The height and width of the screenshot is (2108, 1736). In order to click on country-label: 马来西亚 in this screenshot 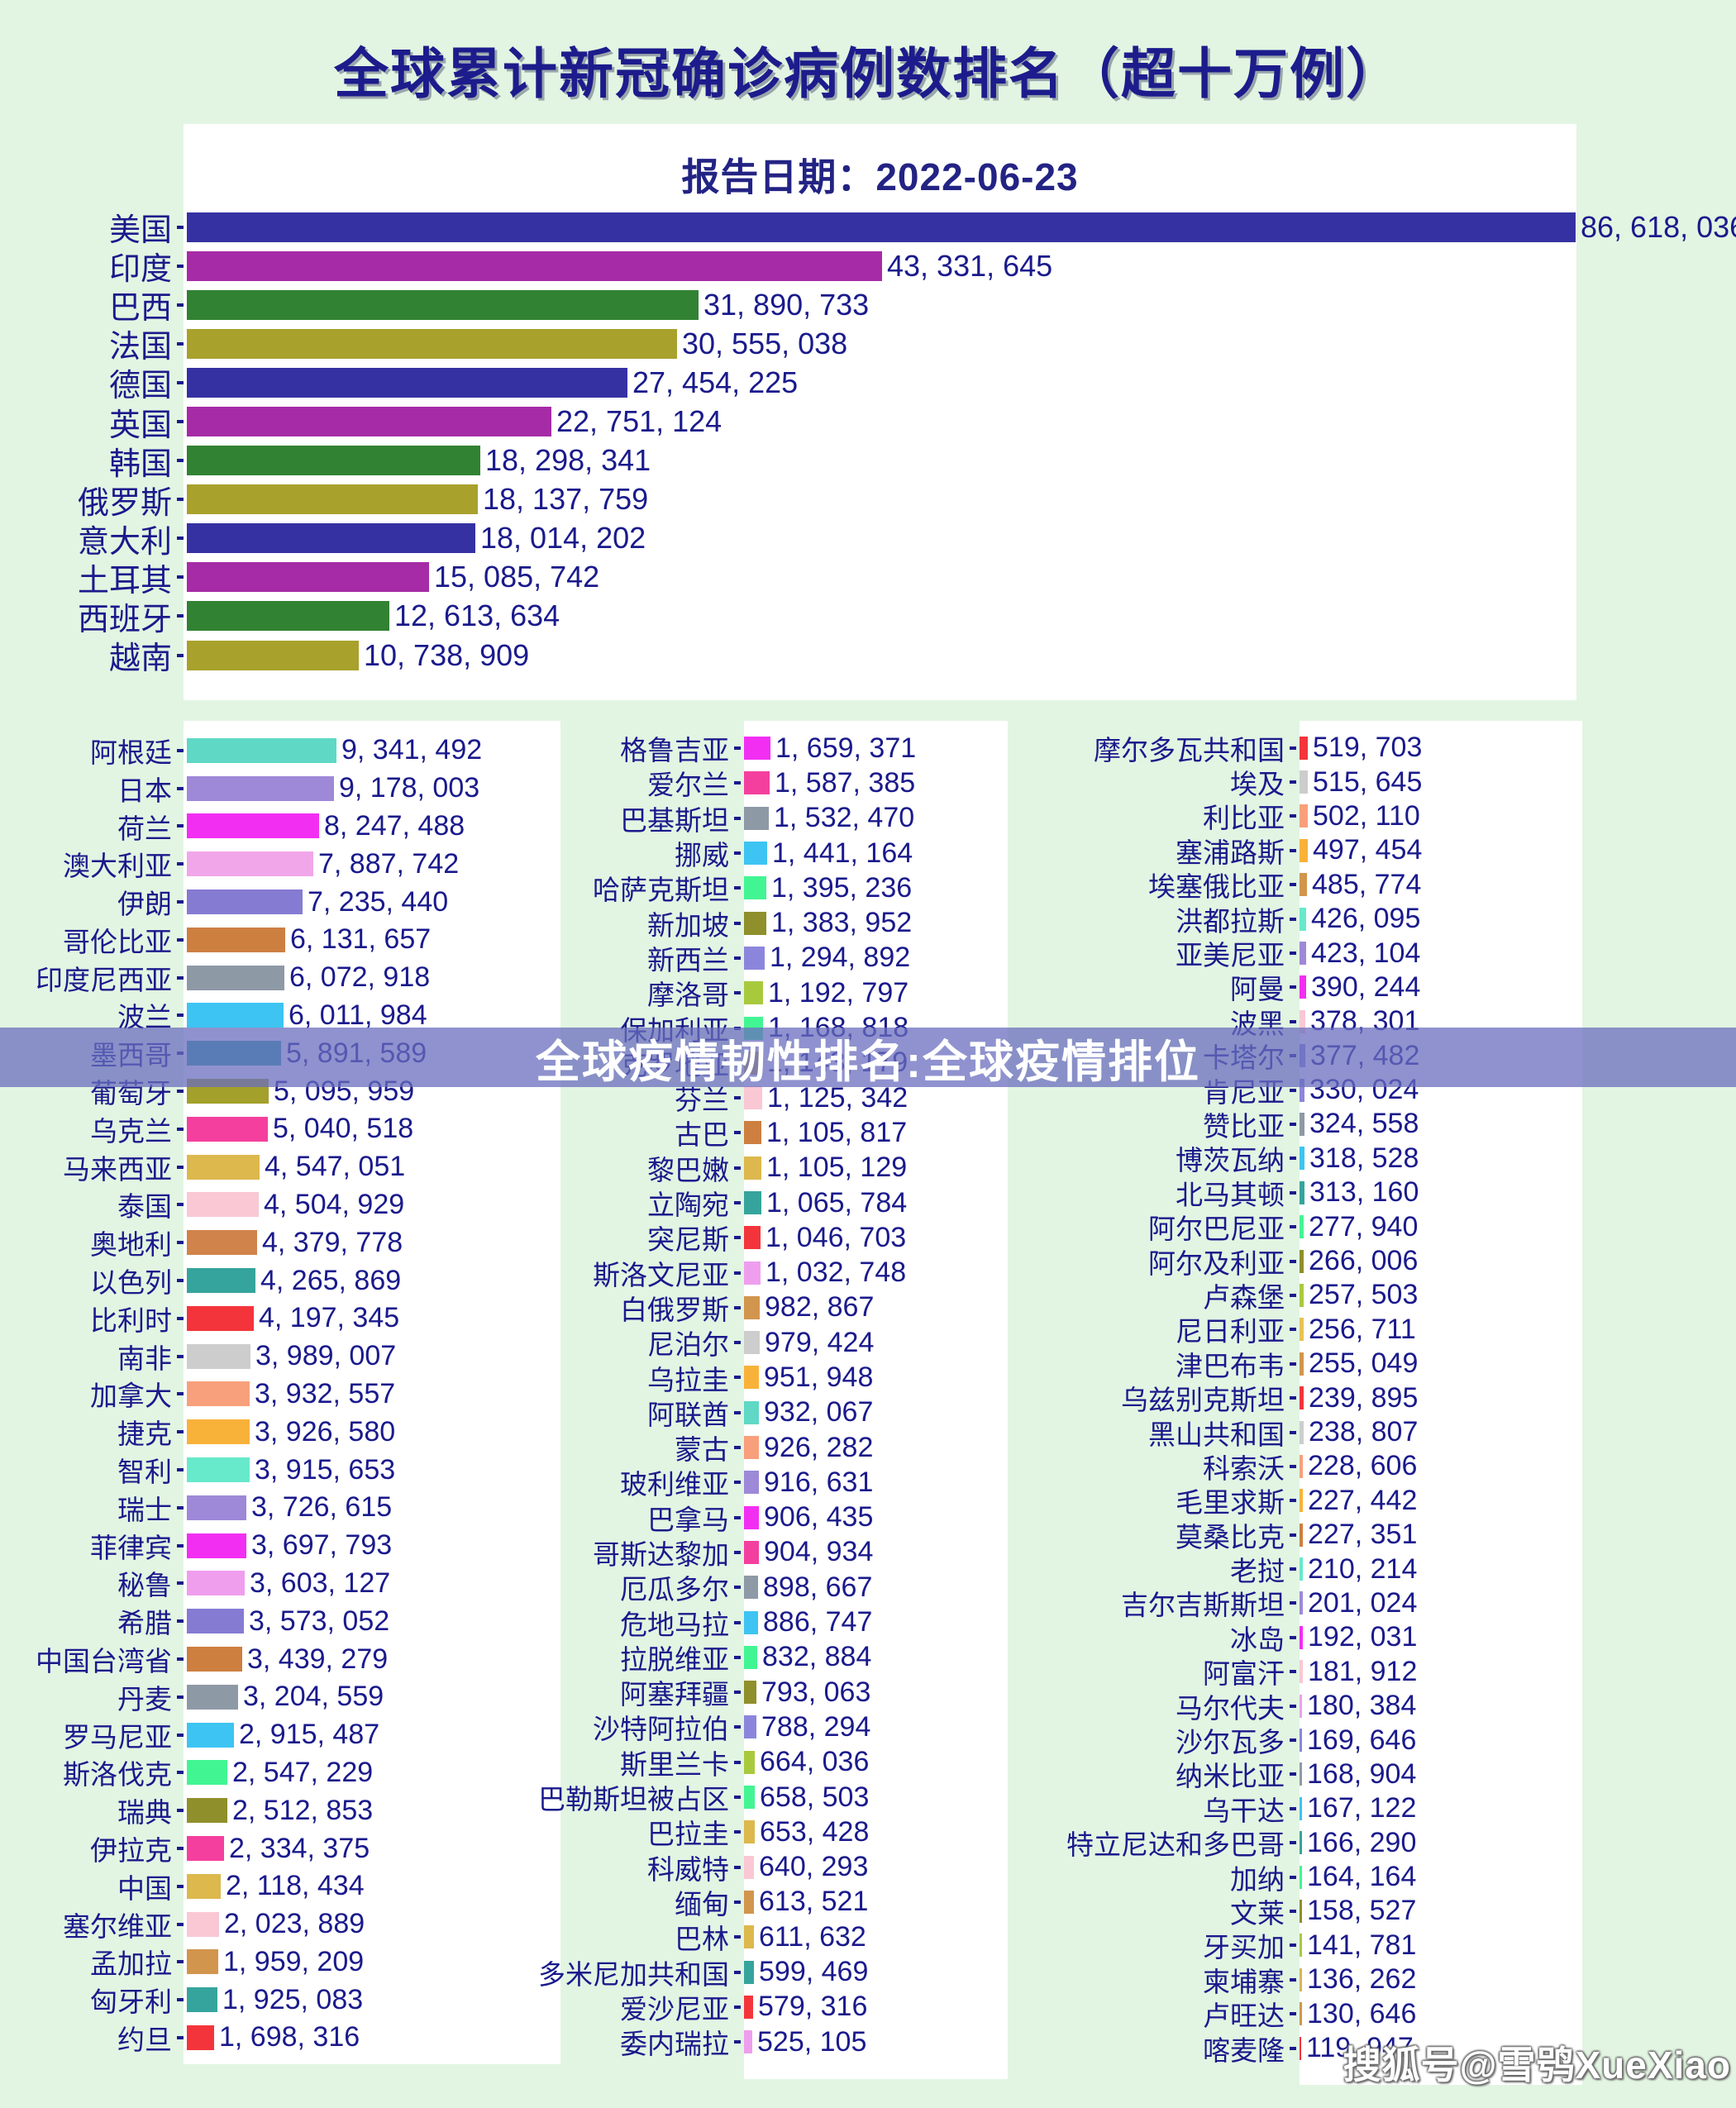, I will do `click(118, 1169)`.